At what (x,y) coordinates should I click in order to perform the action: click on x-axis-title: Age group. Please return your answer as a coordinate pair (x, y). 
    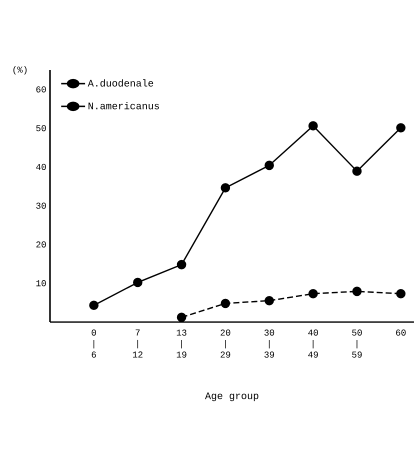
    Looking at the image, I should click on (231, 397).